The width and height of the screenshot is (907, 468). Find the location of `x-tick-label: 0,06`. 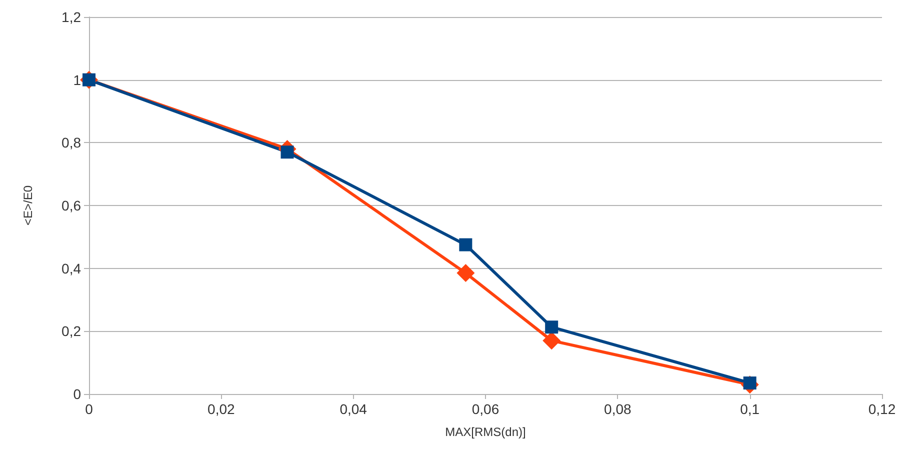

x-tick-label: 0,06 is located at coordinates (486, 409).